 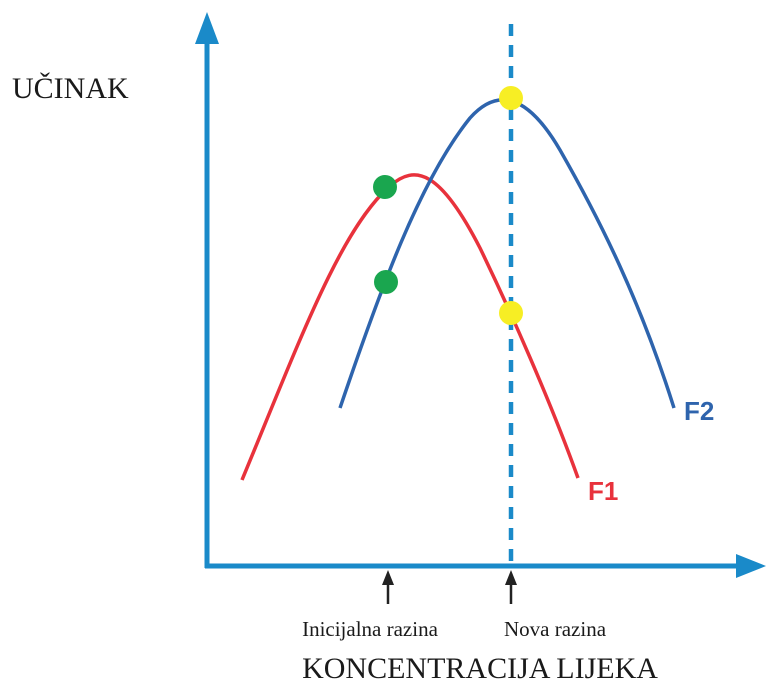 What do you see at coordinates (511, 313) in the screenshot?
I see `point-f1-new` at bounding box center [511, 313].